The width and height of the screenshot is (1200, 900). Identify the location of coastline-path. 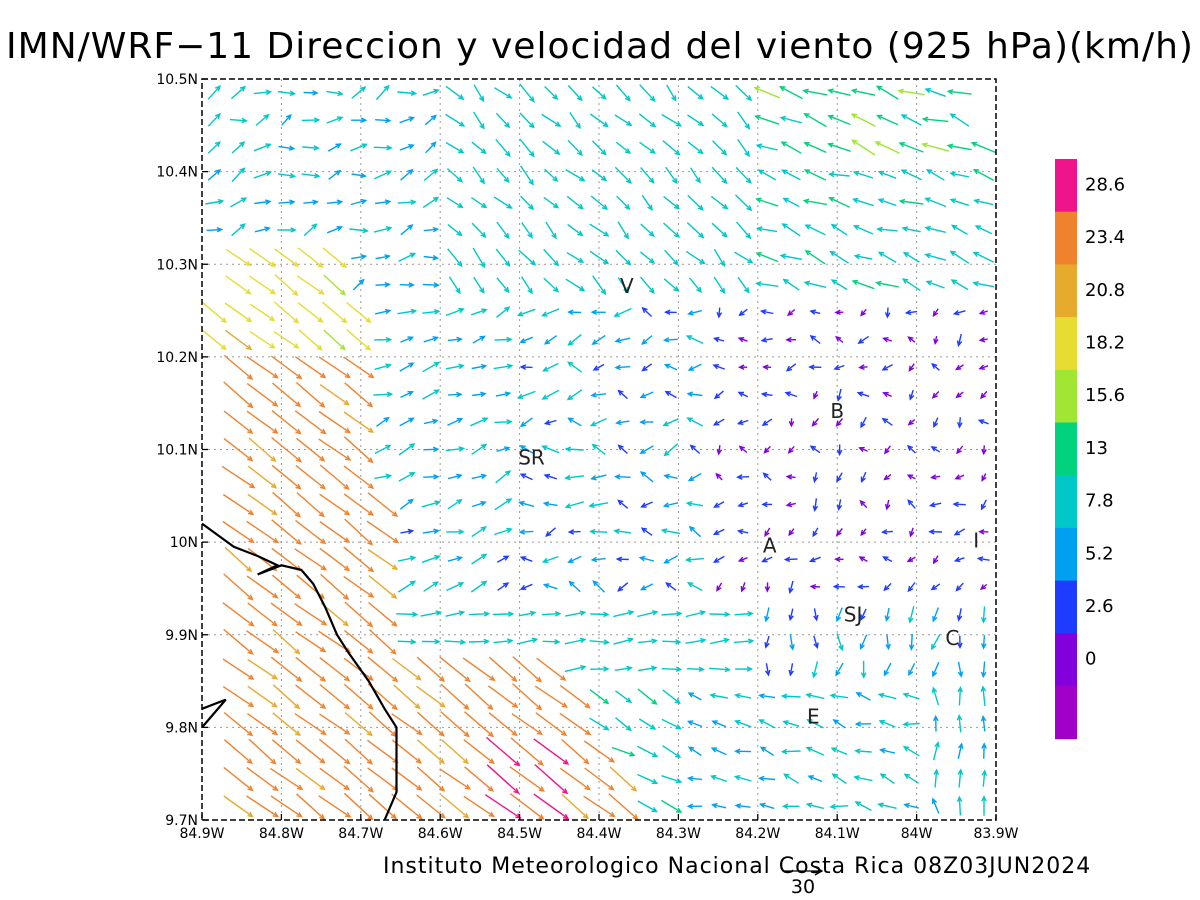
(299, 671).